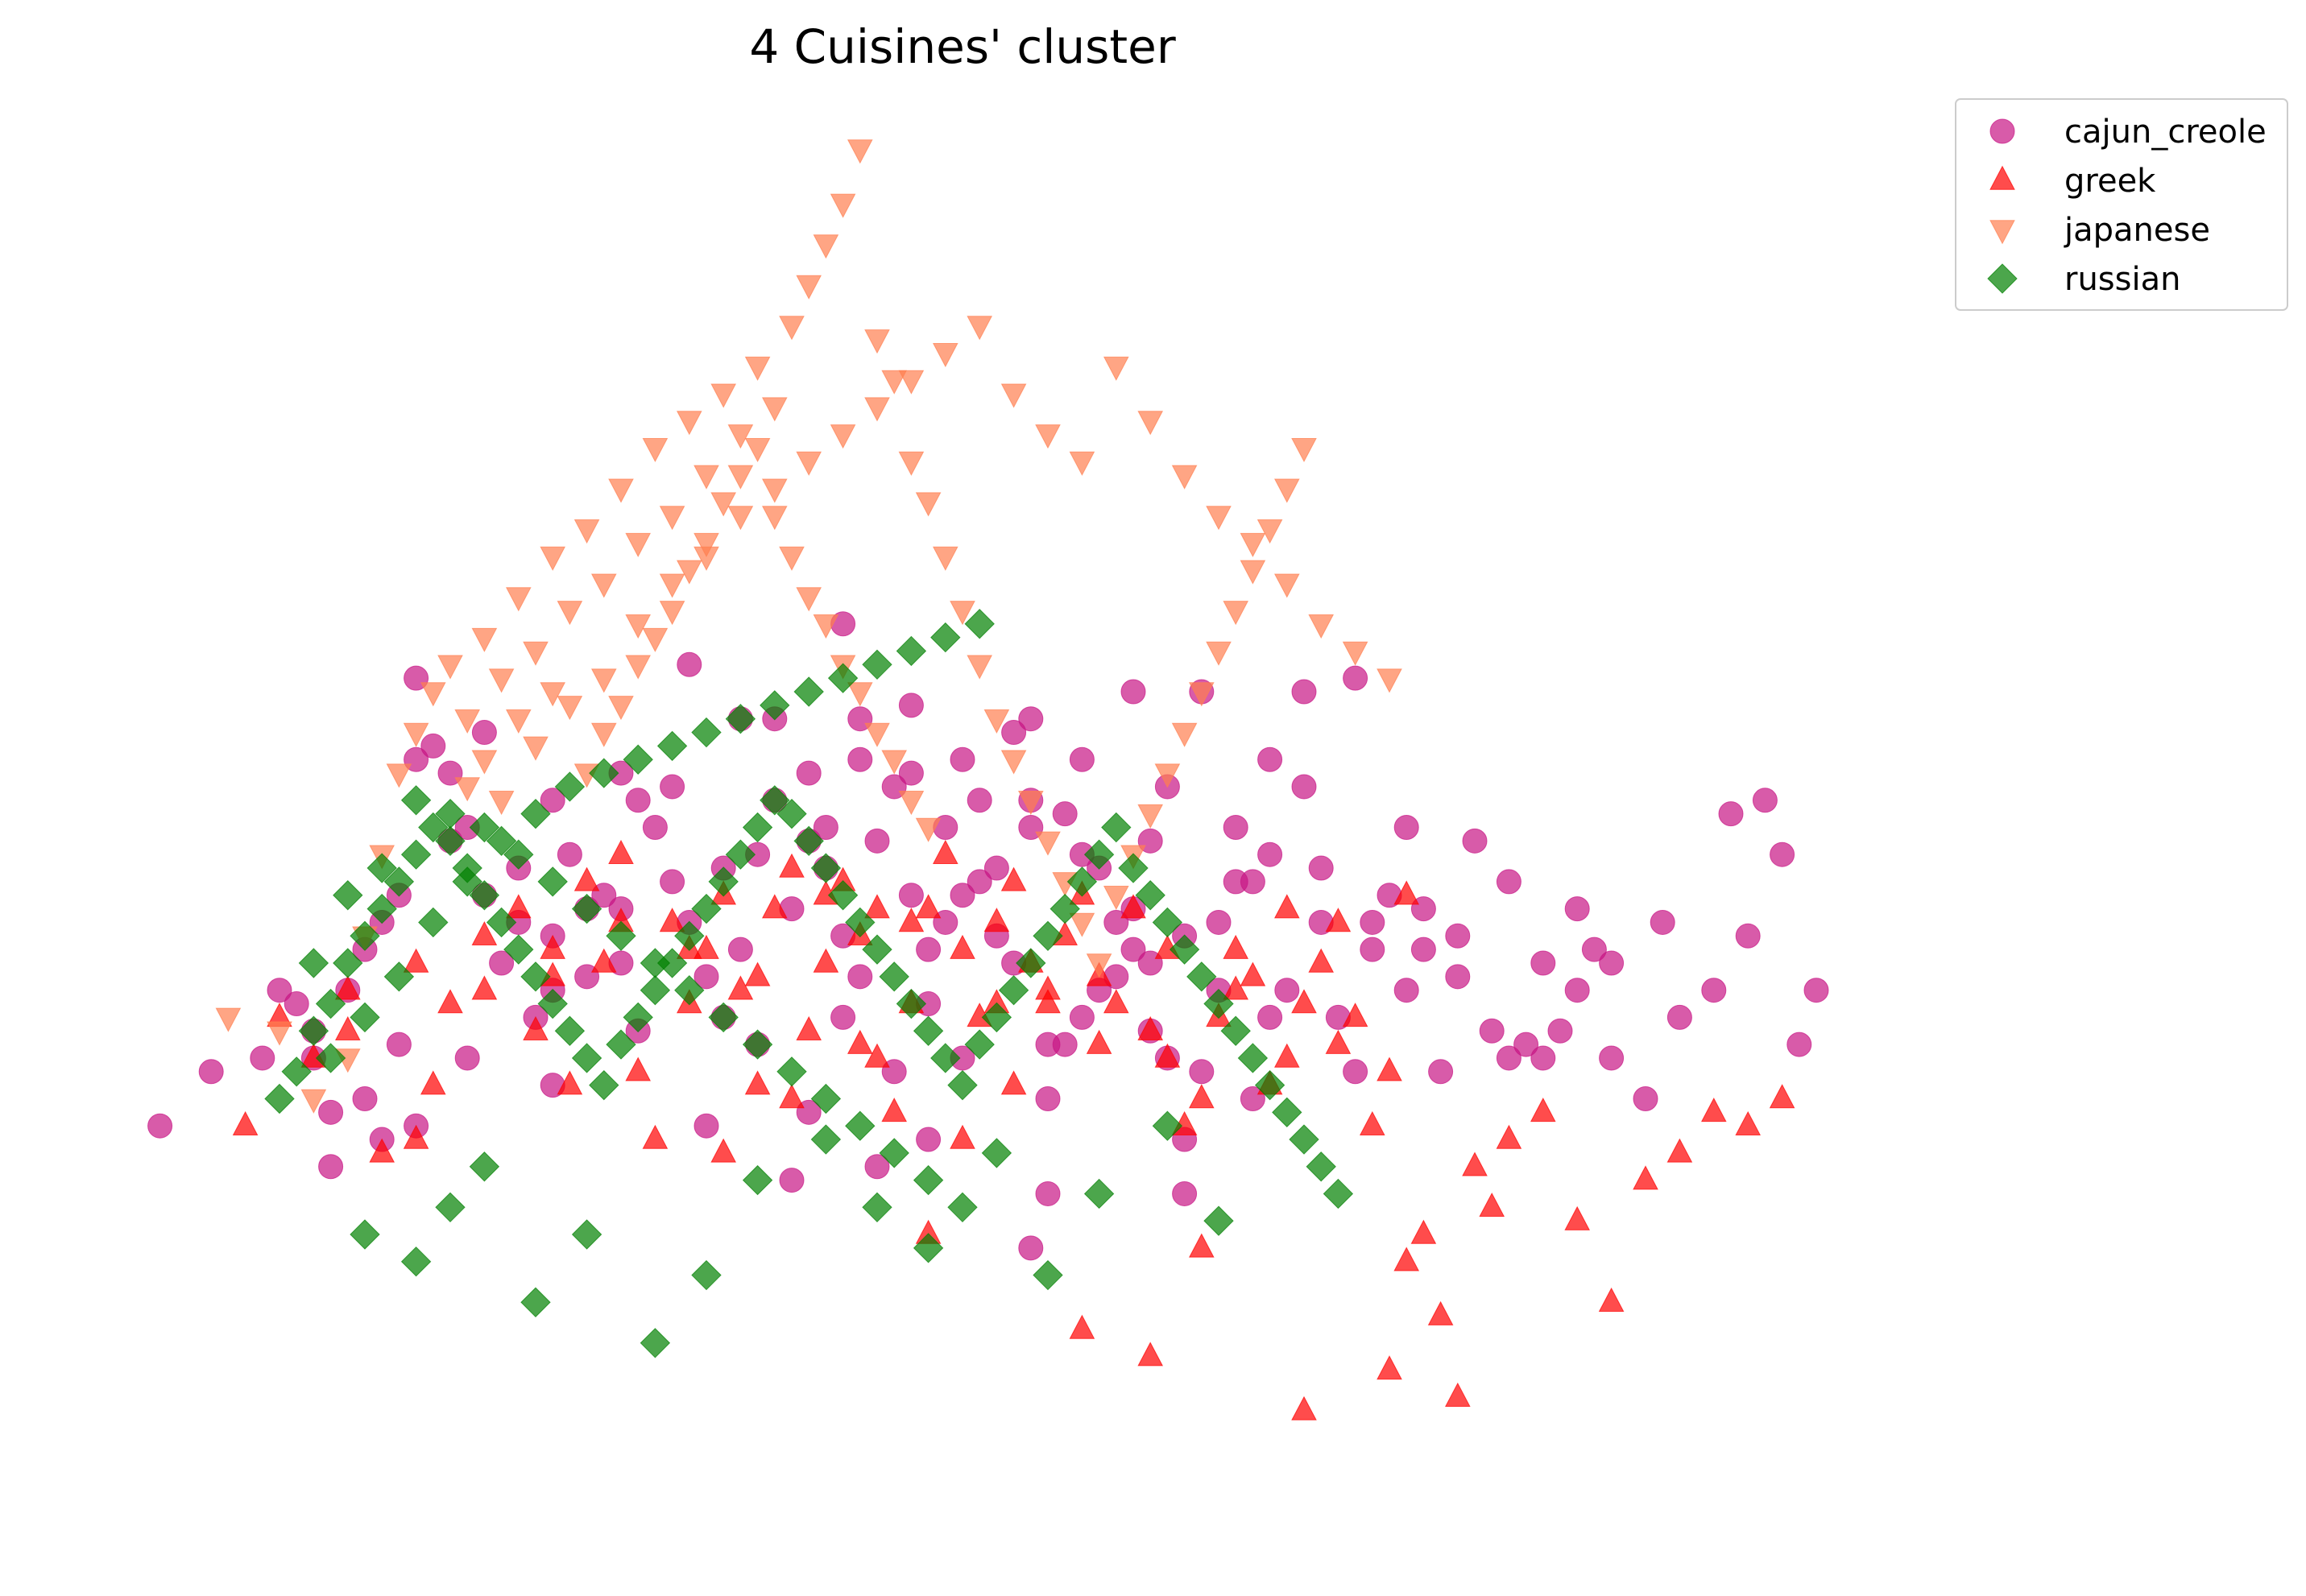 The width and height of the screenshot is (2306, 1596). Describe the element at coordinates (962, 46) in the screenshot. I see `chart-title: 4 Cuisines' cluster` at that location.